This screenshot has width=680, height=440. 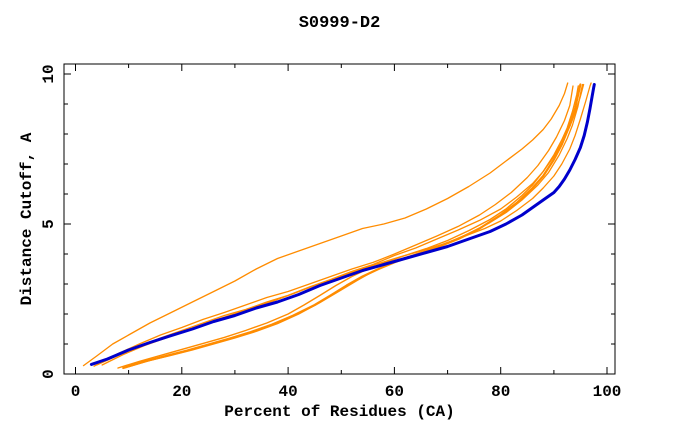 I want to click on x-tick-label: 20, so click(x=181, y=392).